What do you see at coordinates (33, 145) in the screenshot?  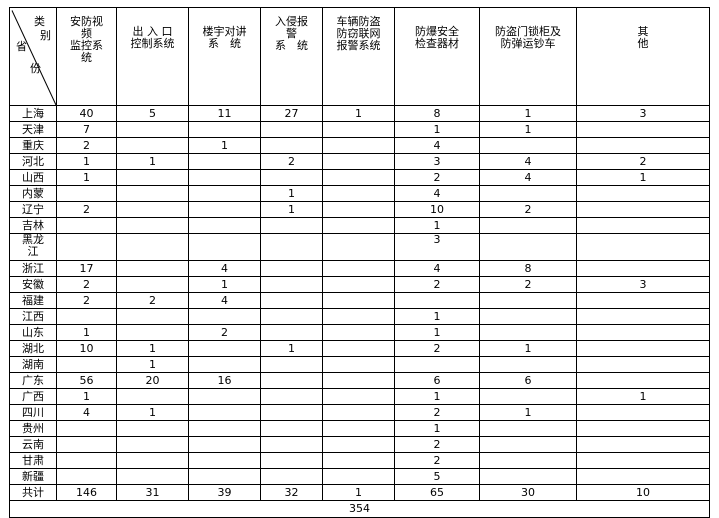 I see `province-cell: 重庆` at bounding box center [33, 145].